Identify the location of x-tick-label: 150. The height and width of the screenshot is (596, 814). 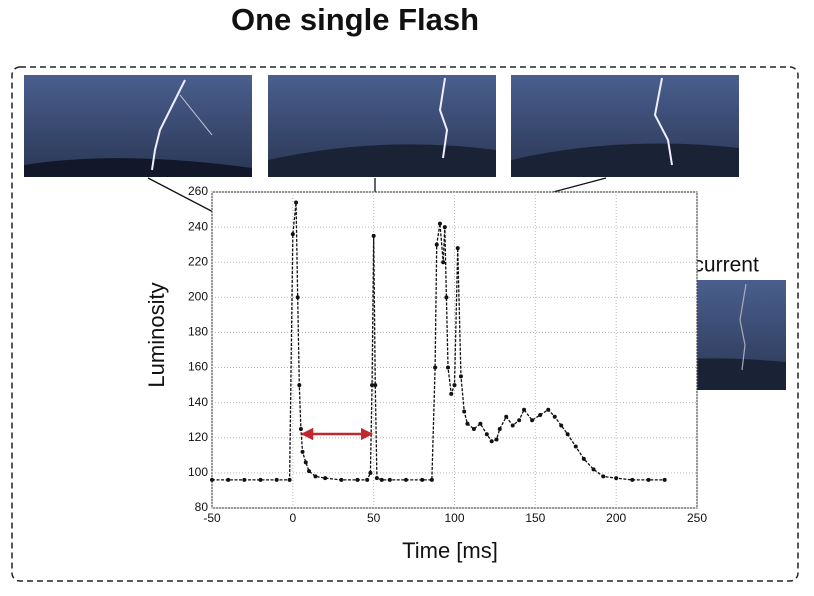
(535, 518).